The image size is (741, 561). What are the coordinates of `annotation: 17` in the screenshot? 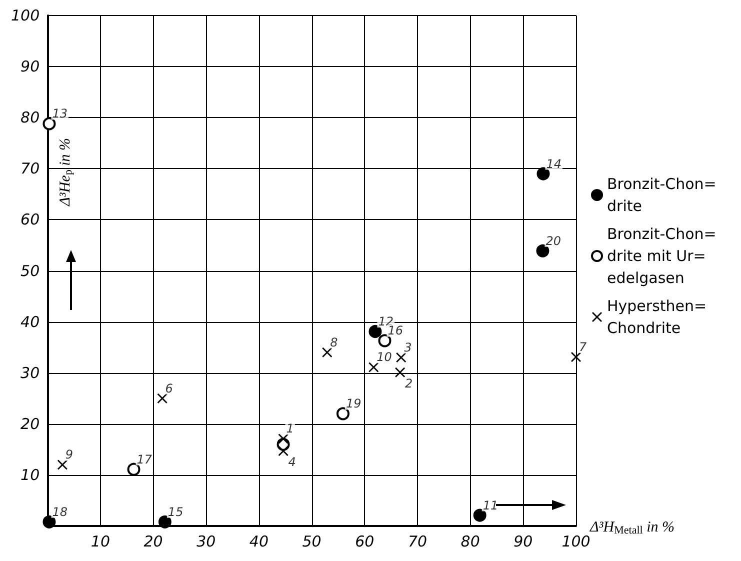 It's located at (144, 459).